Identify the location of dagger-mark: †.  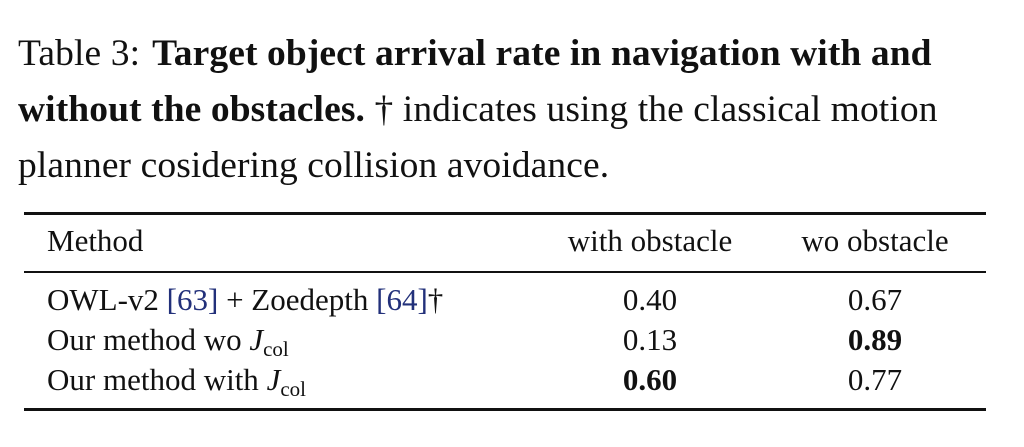
(435, 299).